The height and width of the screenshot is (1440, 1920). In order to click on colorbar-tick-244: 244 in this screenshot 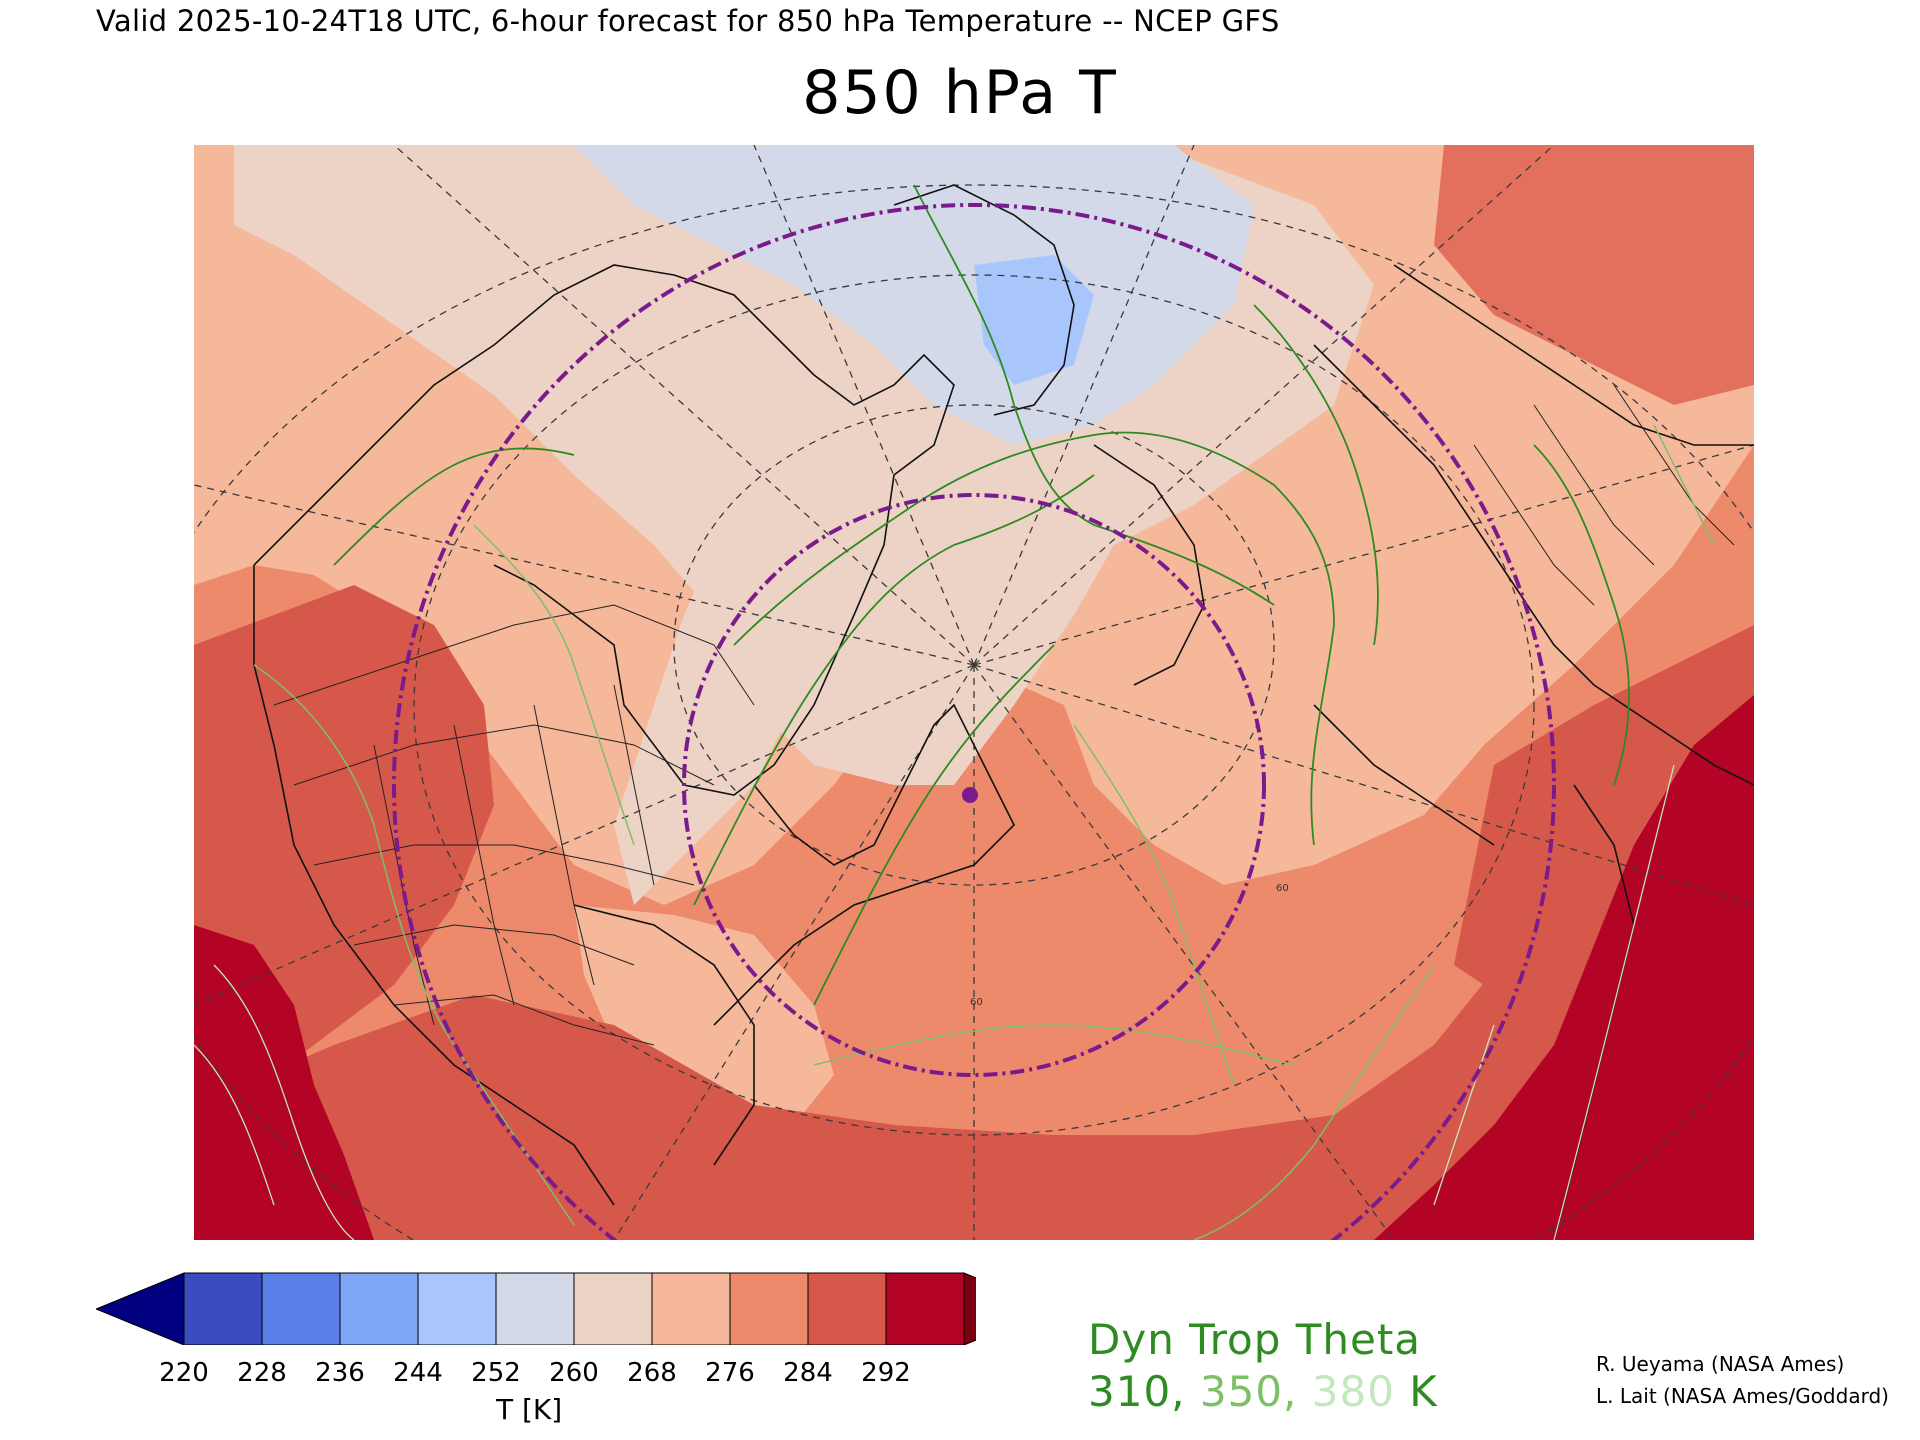, I will do `click(418, 1373)`.